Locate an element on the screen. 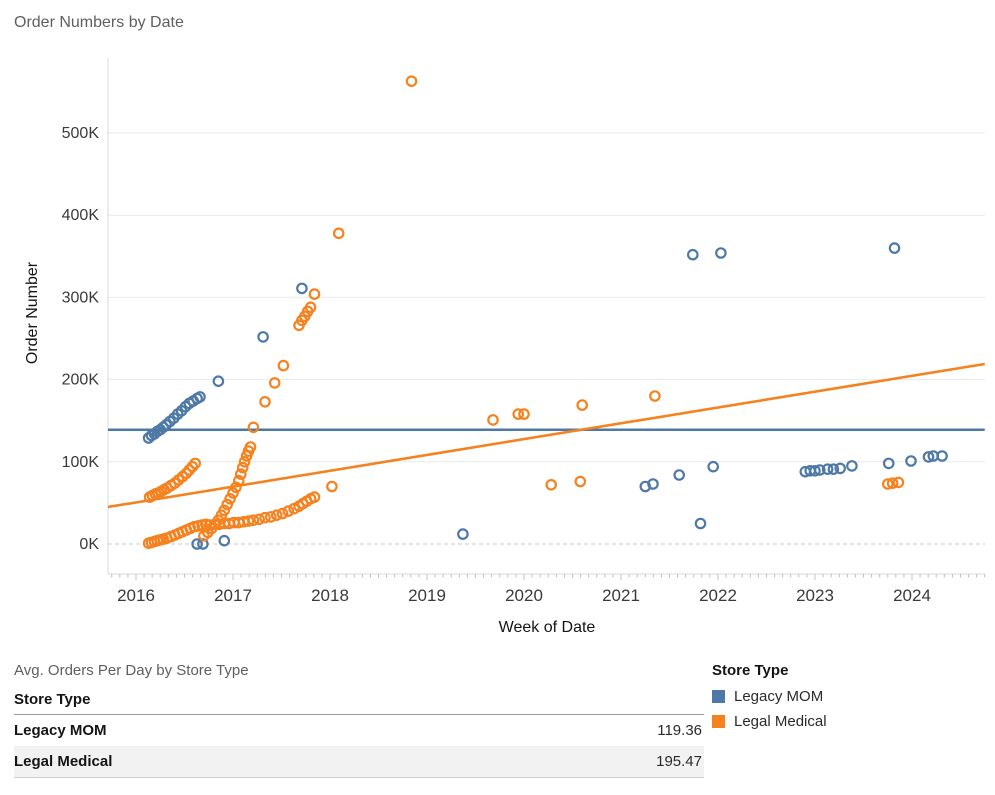  x-tick-label: 2021 is located at coordinates (621, 595).